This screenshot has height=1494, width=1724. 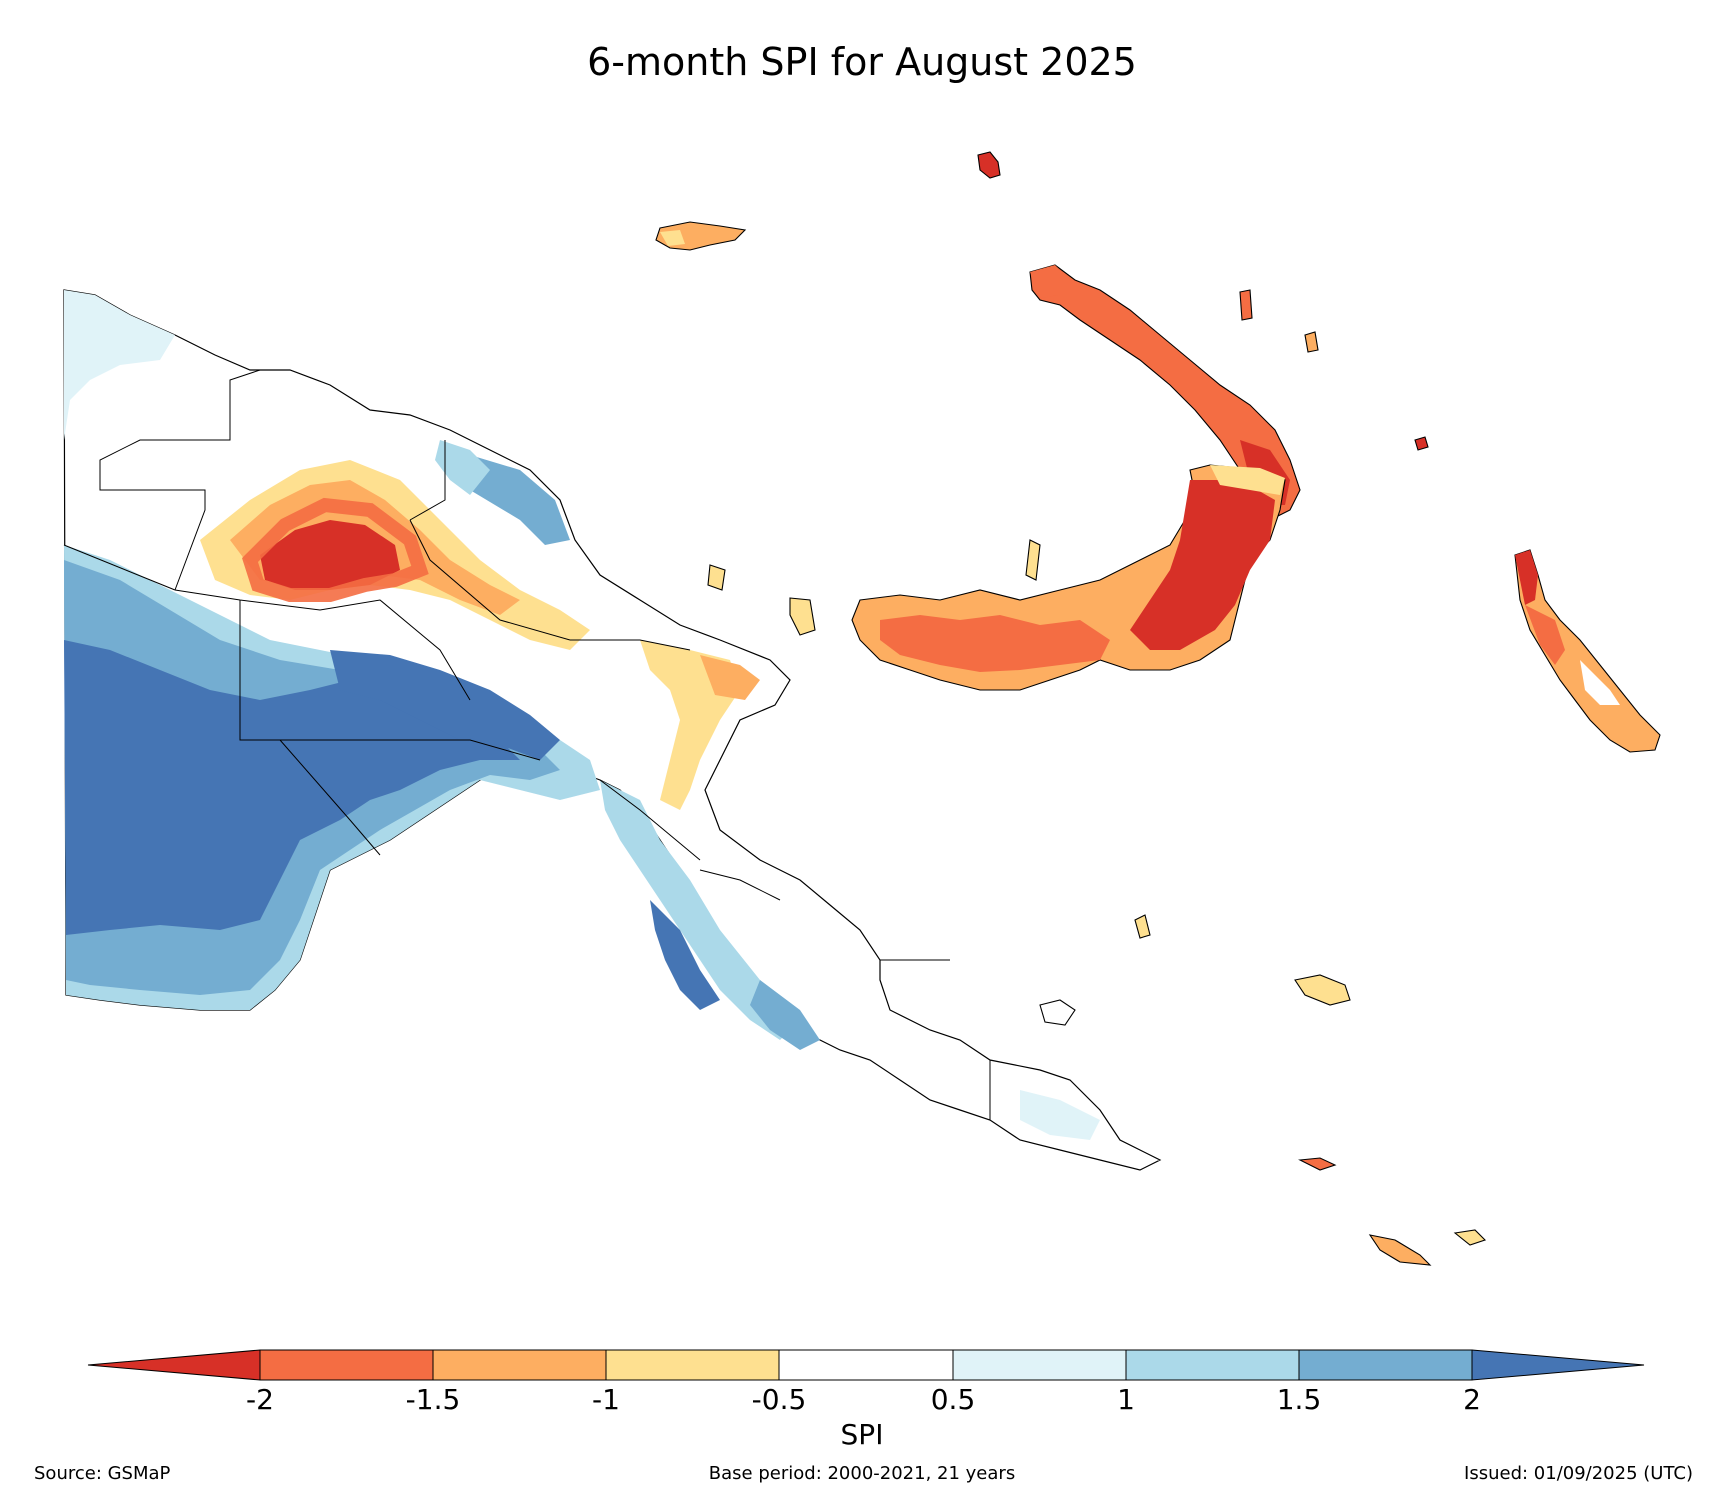 I want to click on island-north-red, so click(x=989, y=165).